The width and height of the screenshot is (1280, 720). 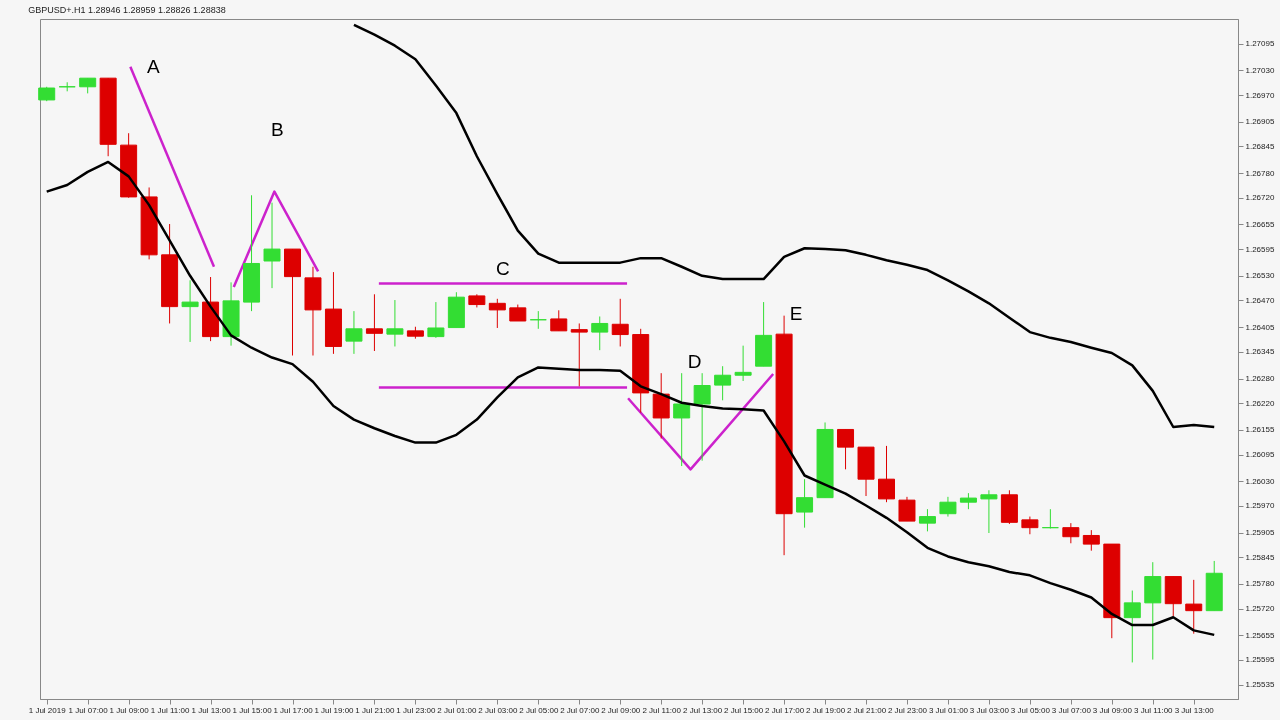 What do you see at coordinates (498, 710) in the screenshot?
I see `x-tick-label: 2 Jul 03:00` at bounding box center [498, 710].